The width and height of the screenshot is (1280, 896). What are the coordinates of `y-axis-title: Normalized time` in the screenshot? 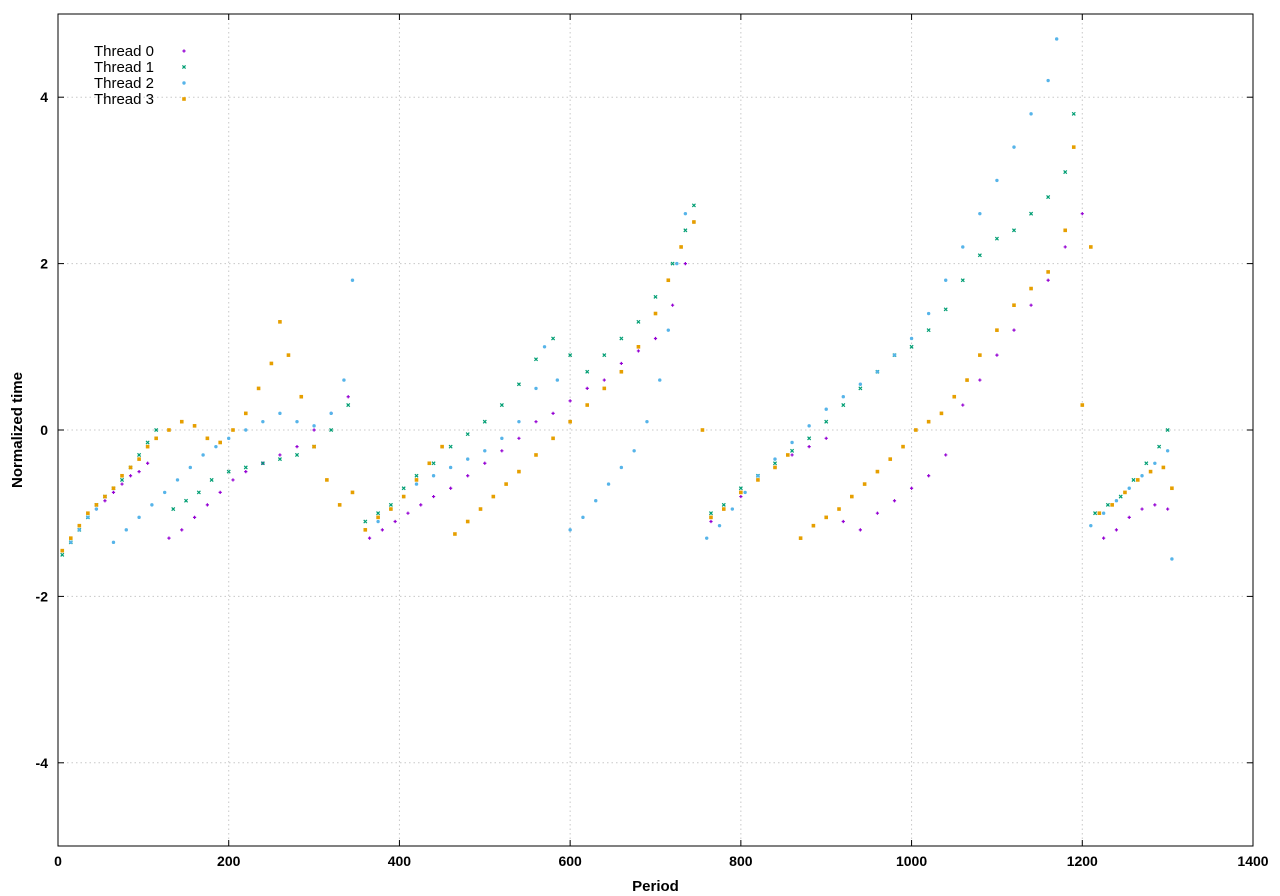 It's located at (17, 430).